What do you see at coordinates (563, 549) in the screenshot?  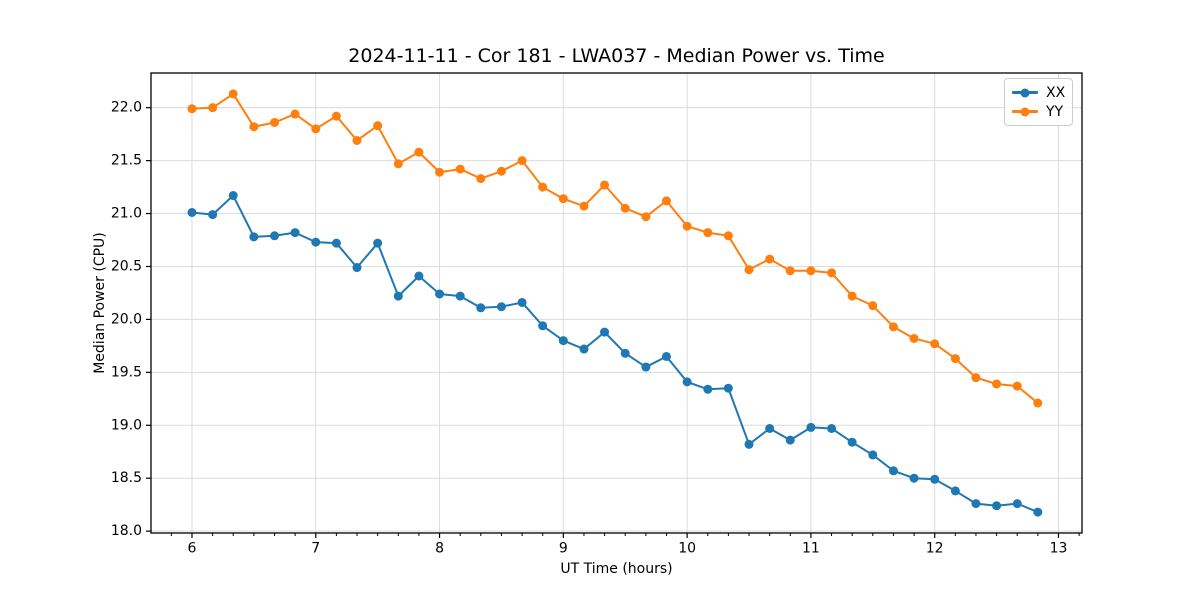 I see `x-tick-label: 9` at bounding box center [563, 549].